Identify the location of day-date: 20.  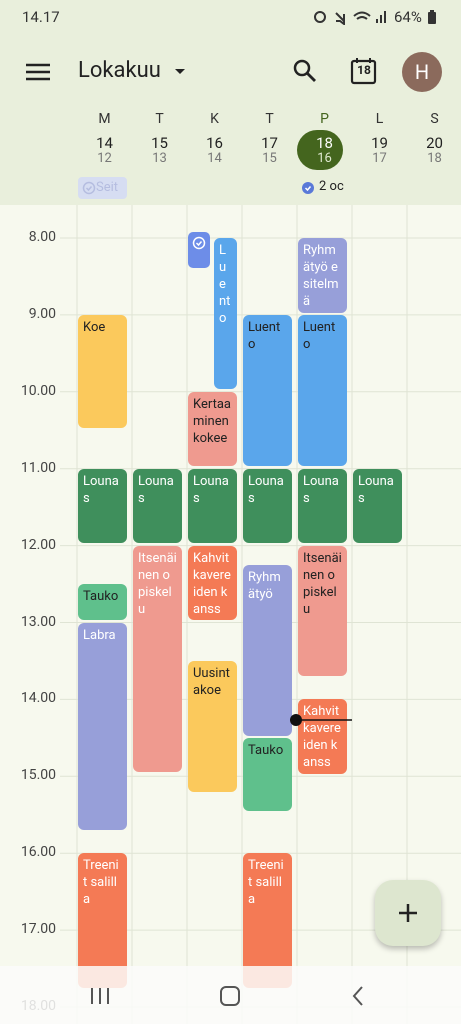
(434, 143).